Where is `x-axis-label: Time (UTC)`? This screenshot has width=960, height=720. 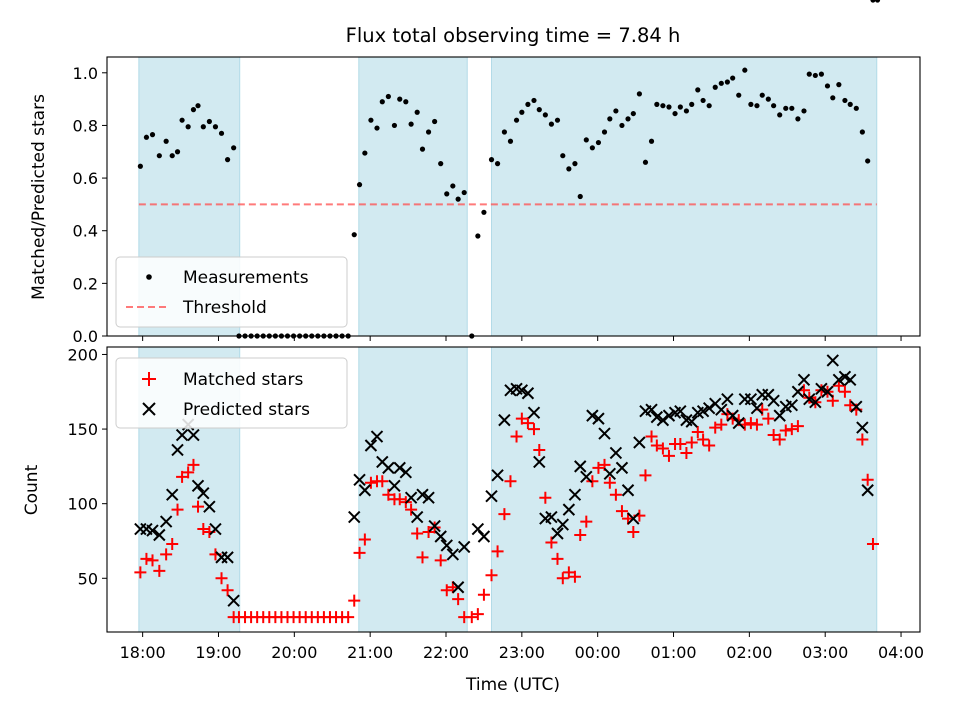 x-axis-label: Time (UTC) is located at coordinates (512, 685).